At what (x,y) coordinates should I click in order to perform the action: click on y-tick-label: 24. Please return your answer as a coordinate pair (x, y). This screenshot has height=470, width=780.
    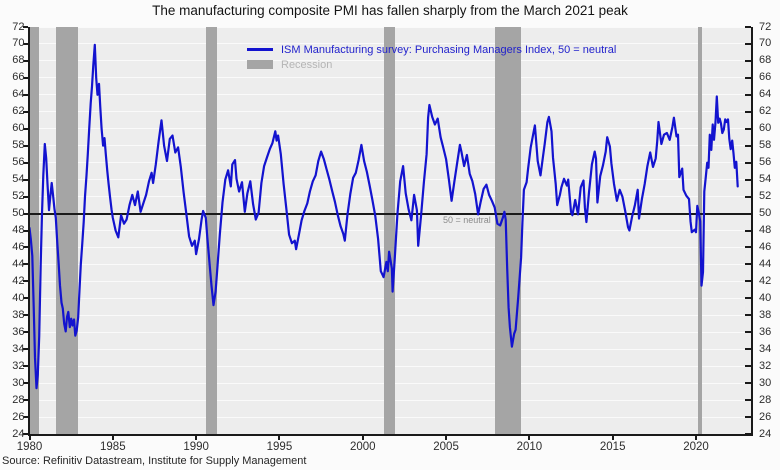
    Looking at the image, I should click on (765, 433).